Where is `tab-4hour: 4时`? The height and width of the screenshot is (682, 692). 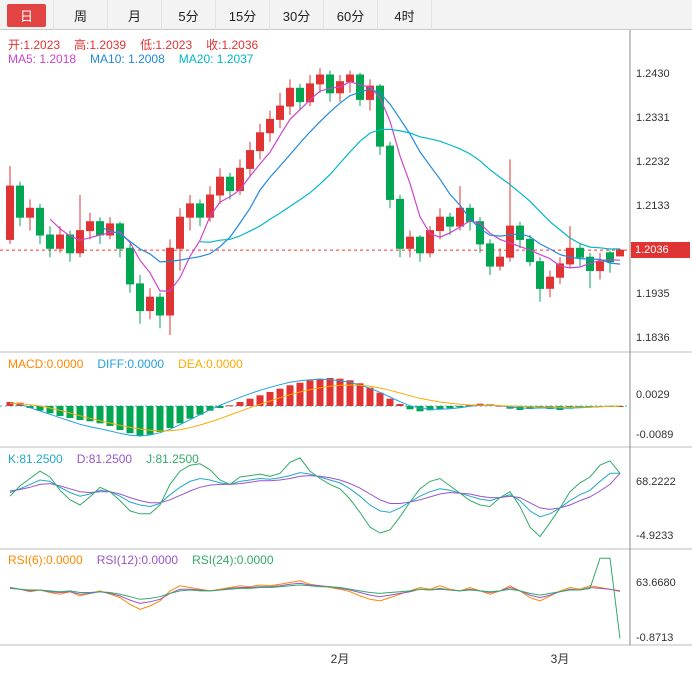 tab-4hour: 4时 is located at coordinates (405, 15).